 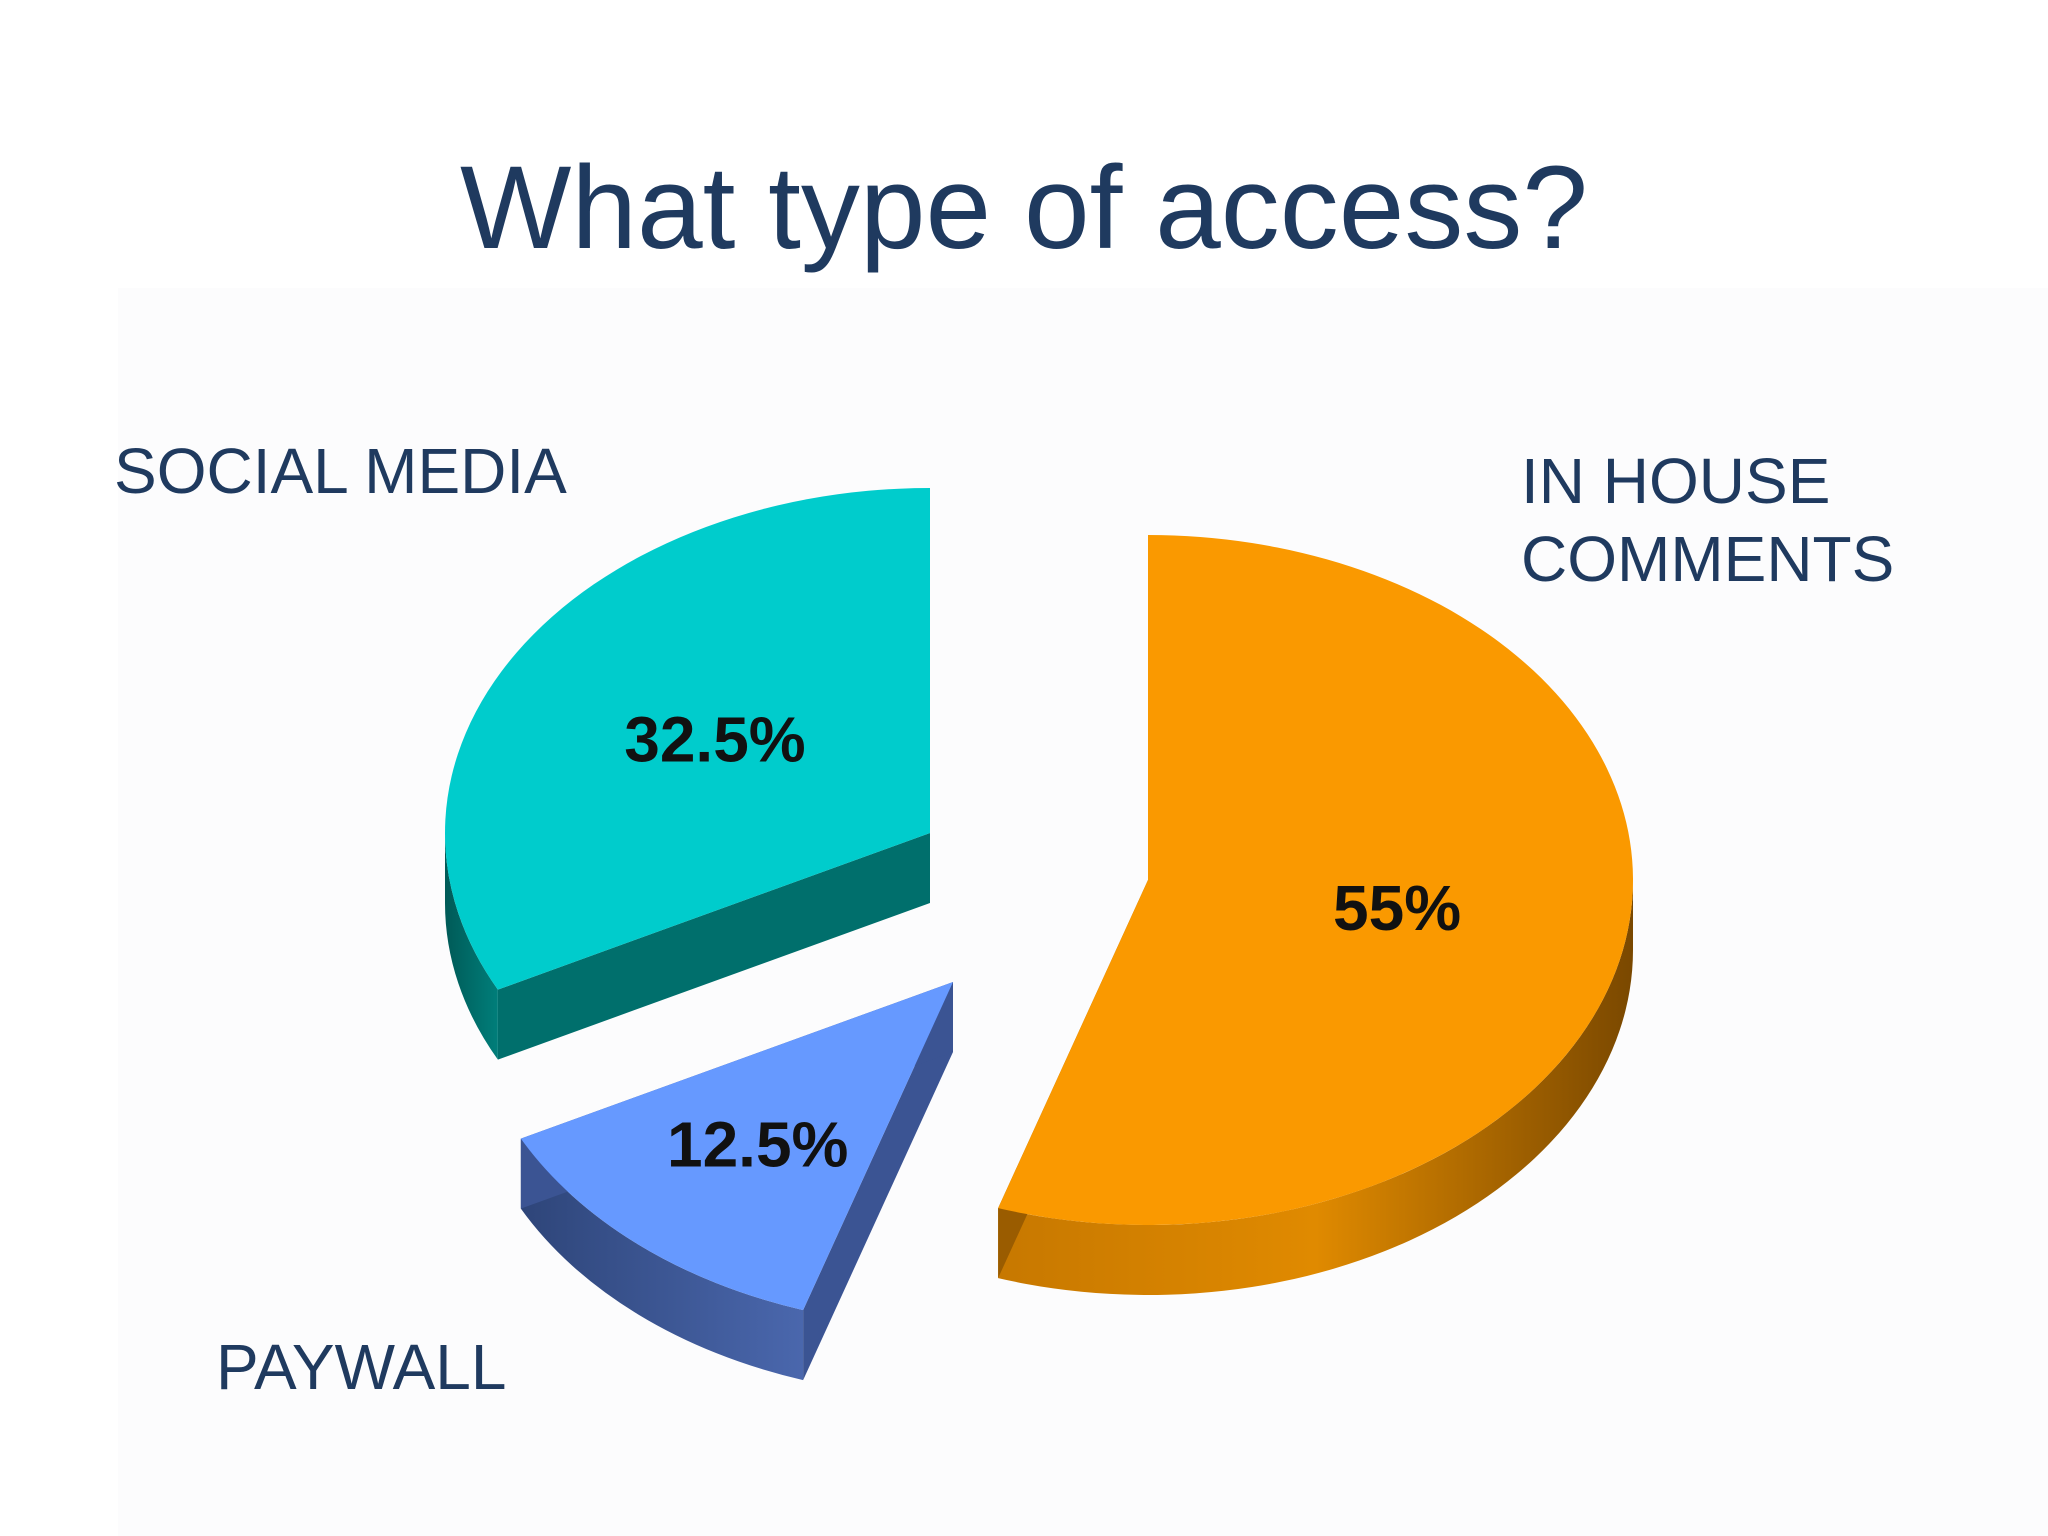 I want to click on pie-slice-in-house-comments, so click(x=1316, y=880).